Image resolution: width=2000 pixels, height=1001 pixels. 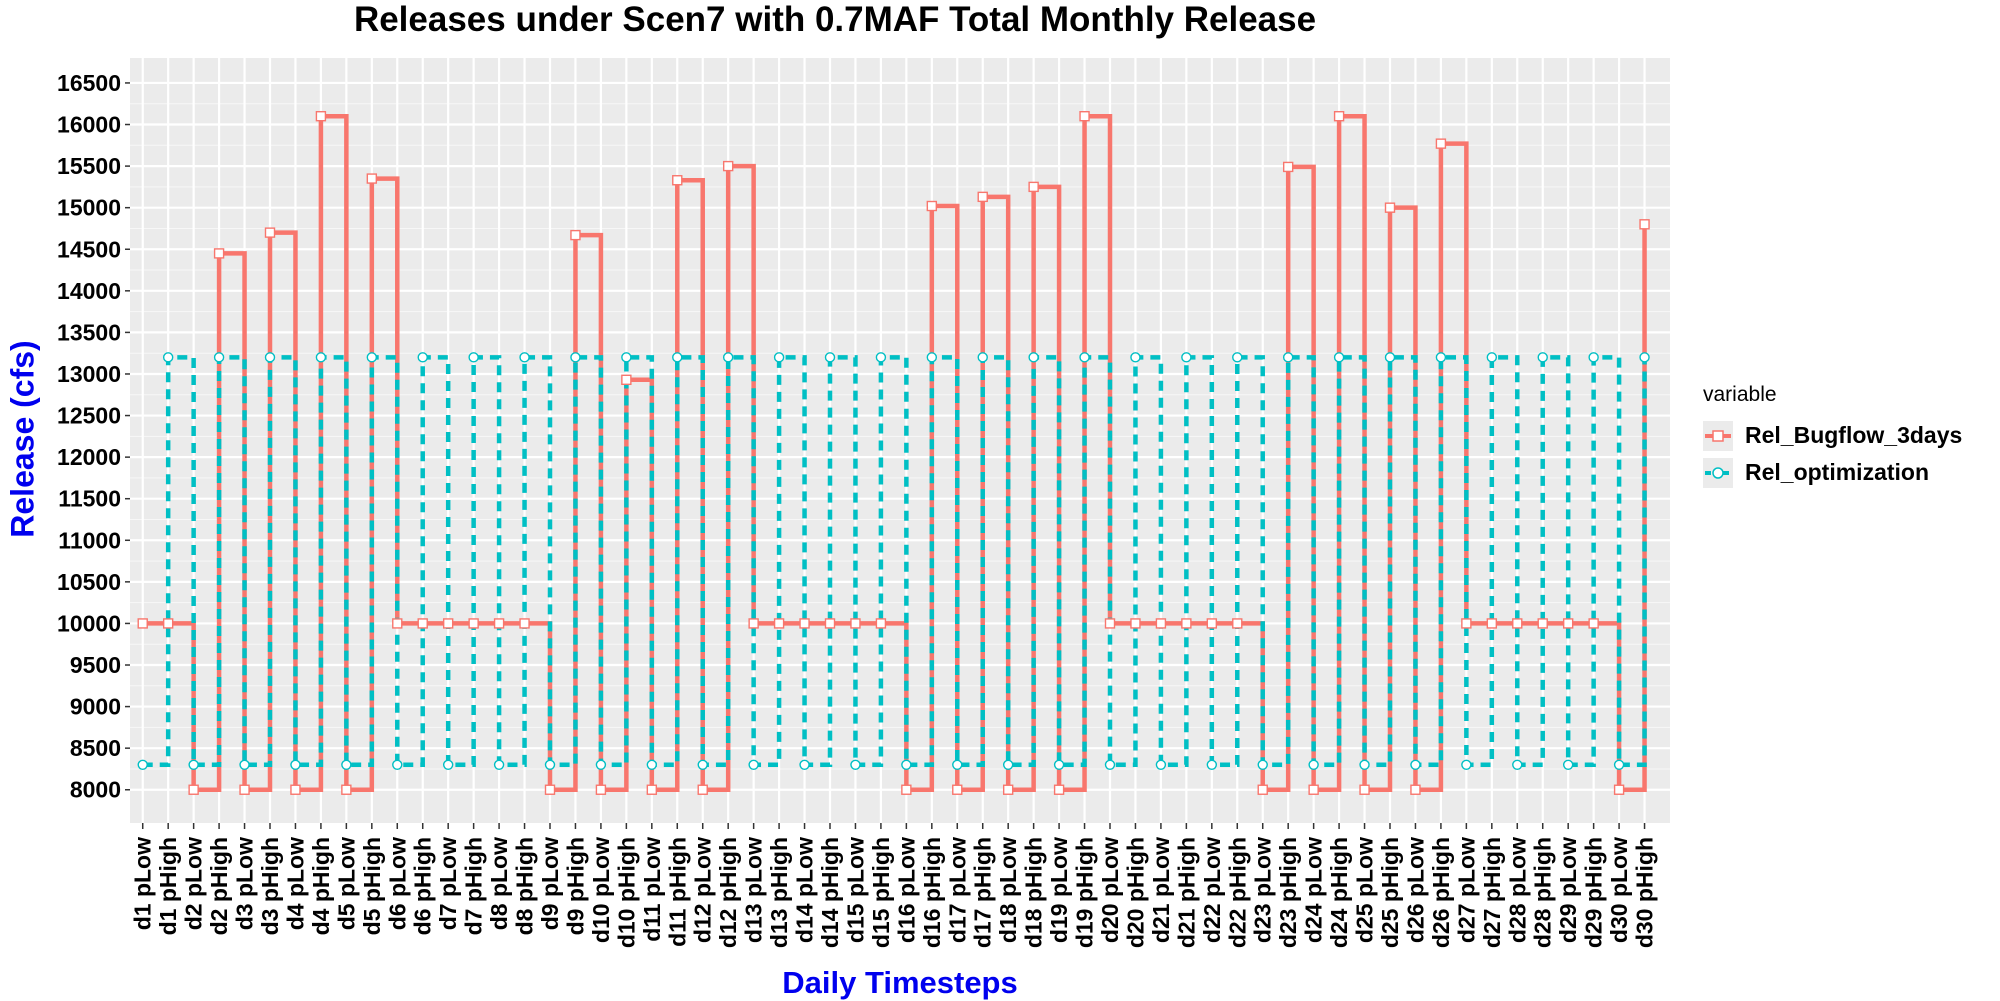 What do you see at coordinates (855, 890) in the screenshot?
I see `x-tick-label: d15 pLow` at bounding box center [855, 890].